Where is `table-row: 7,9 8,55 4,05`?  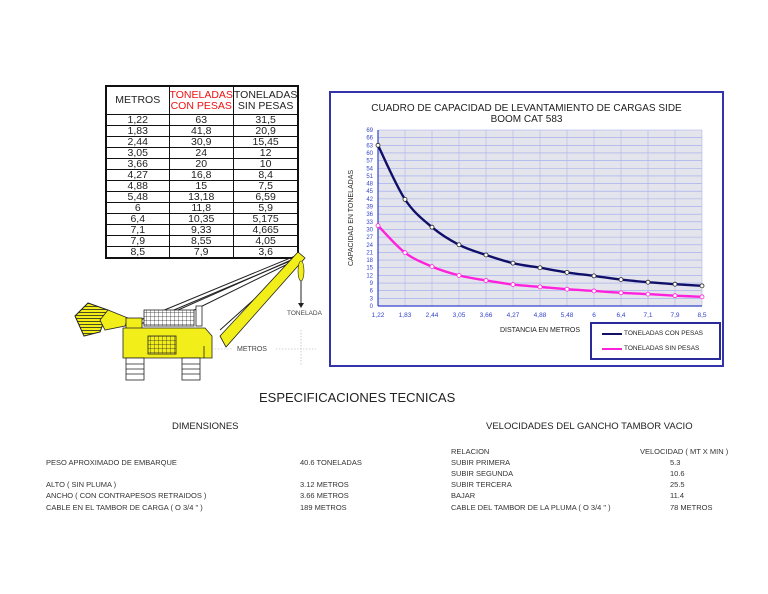
table-row: 7,9 8,55 4,05 is located at coordinates (202, 241).